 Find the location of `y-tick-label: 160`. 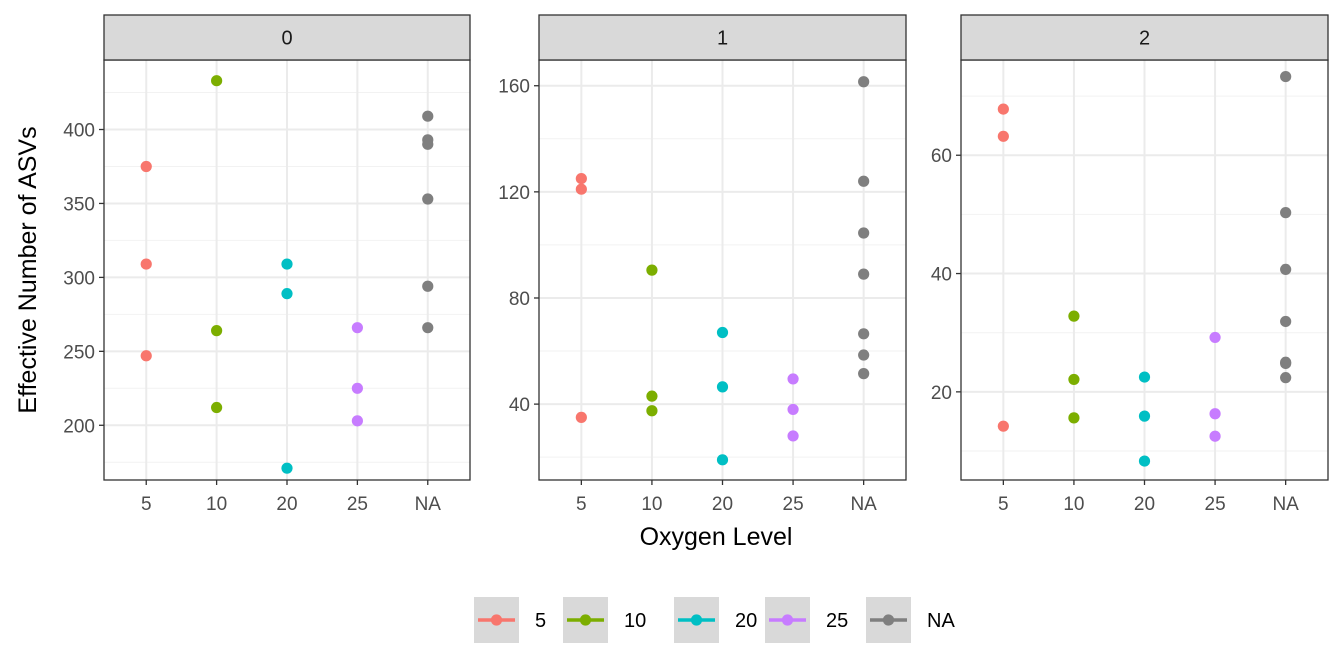

y-tick-label: 160 is located at coordinates (514, 87).